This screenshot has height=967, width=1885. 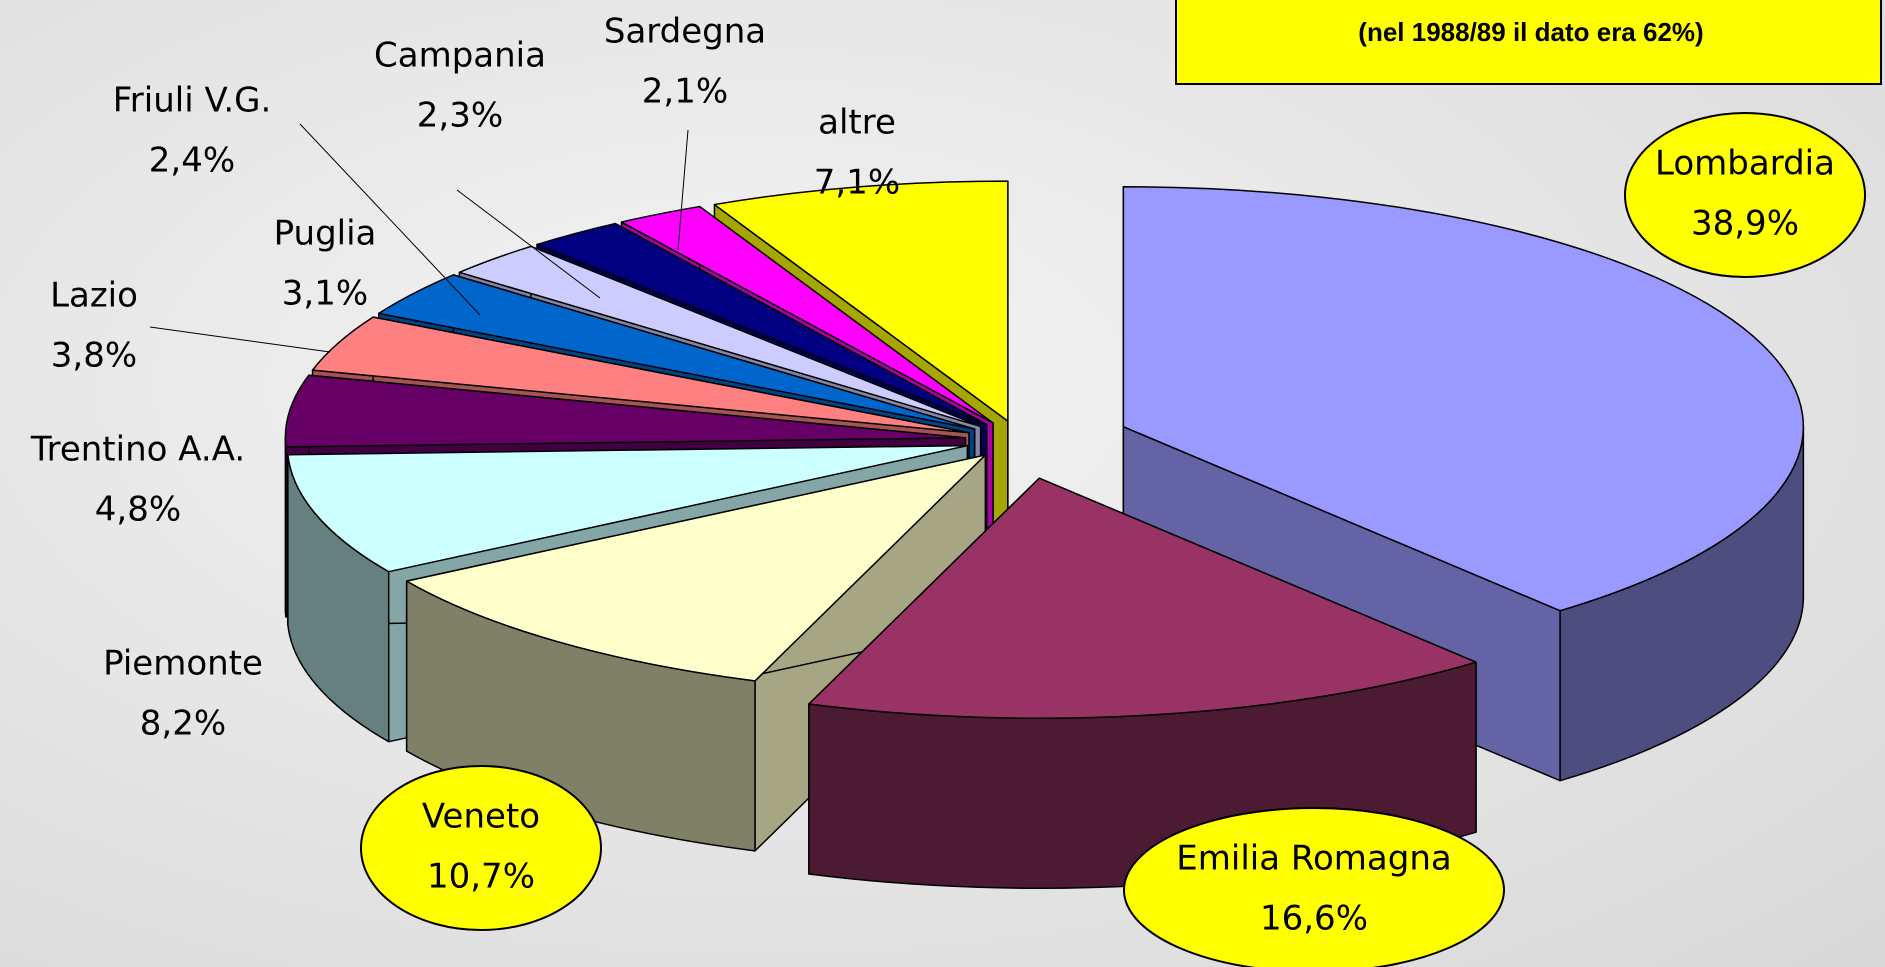 What do you see at coordinates (481, 817) in the screenshot?
I see `slice-label: Veneto` at bounding box center [481, 817].